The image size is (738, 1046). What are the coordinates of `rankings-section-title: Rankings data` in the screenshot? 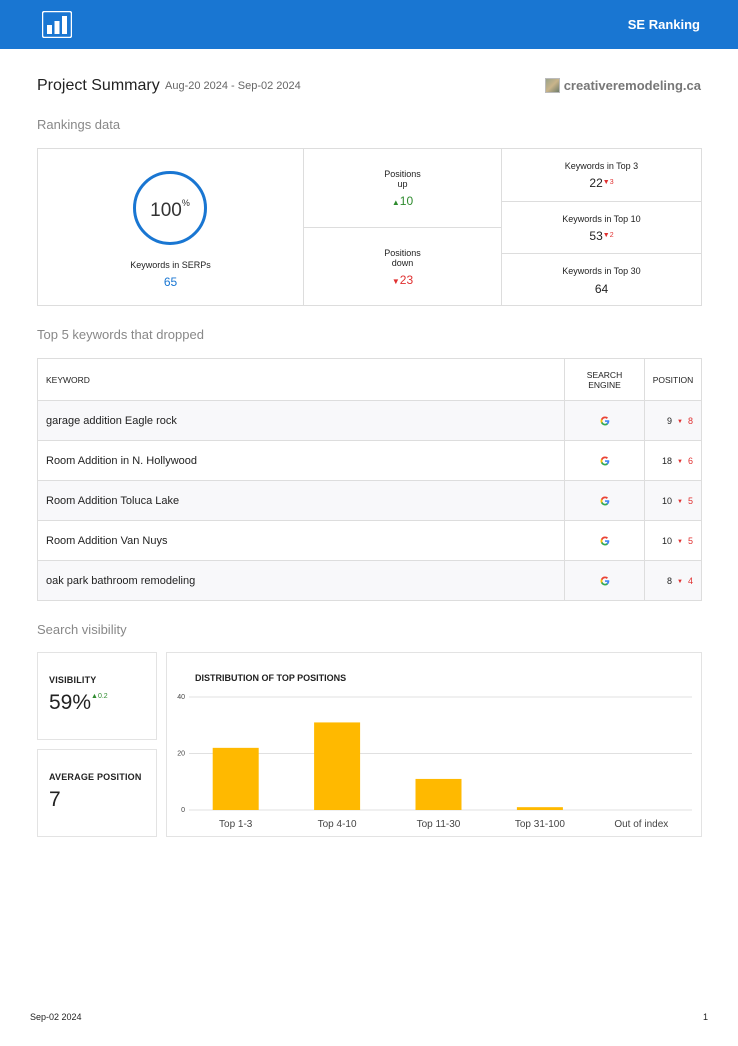 It's located at (79, 124).